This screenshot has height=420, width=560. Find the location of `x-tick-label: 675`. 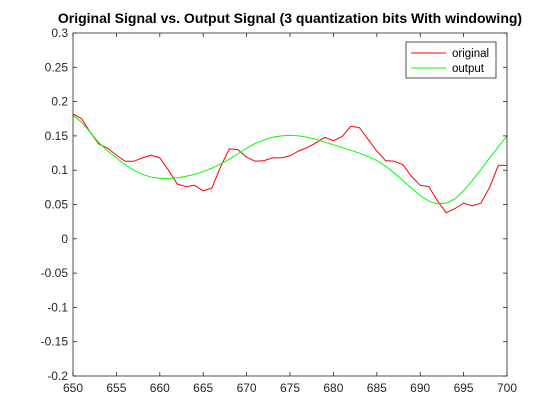

x-tick-label: 675 is located at coordinates (290, 388).